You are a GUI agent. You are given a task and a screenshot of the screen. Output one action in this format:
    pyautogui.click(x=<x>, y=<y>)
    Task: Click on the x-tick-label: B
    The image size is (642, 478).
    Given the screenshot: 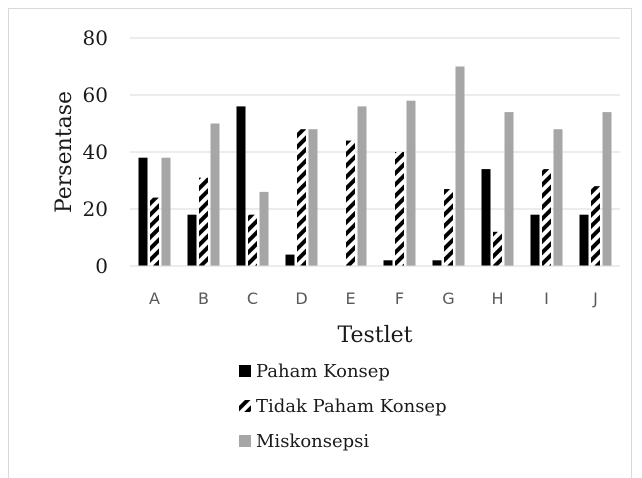 What is the action you would take?
    pyautogui.click(x=203, y=298)
    